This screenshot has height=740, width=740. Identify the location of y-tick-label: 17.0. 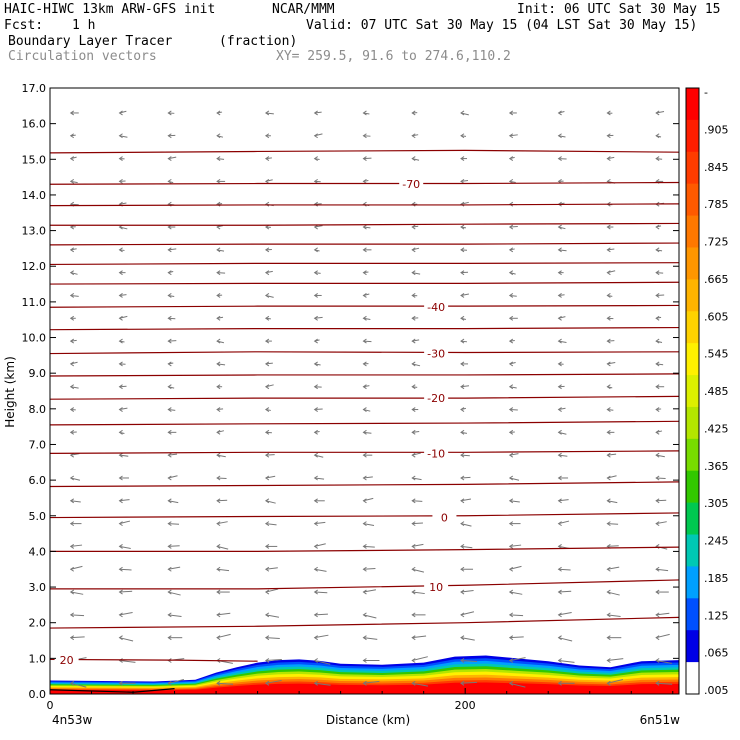
(34, 88).